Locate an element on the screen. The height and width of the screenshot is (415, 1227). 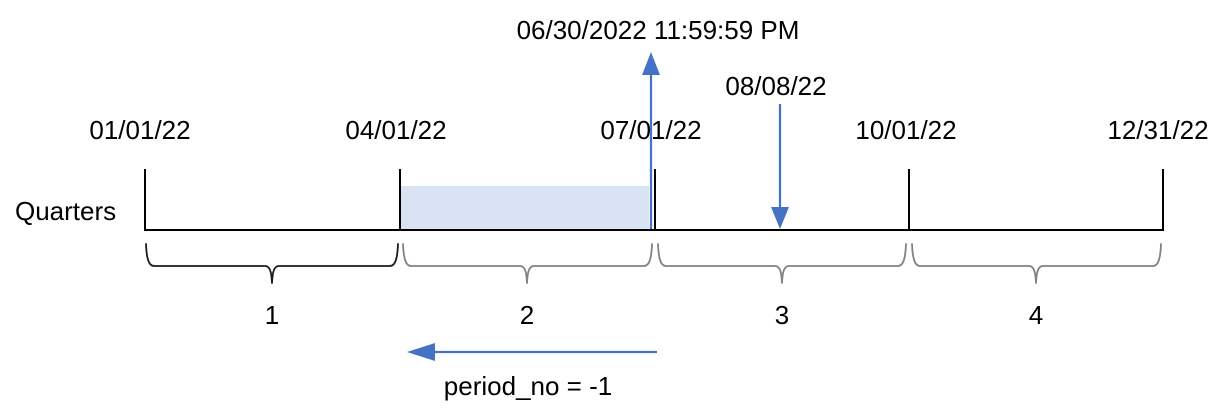
quarter-4-brace is located at coordinates (1036, 263).